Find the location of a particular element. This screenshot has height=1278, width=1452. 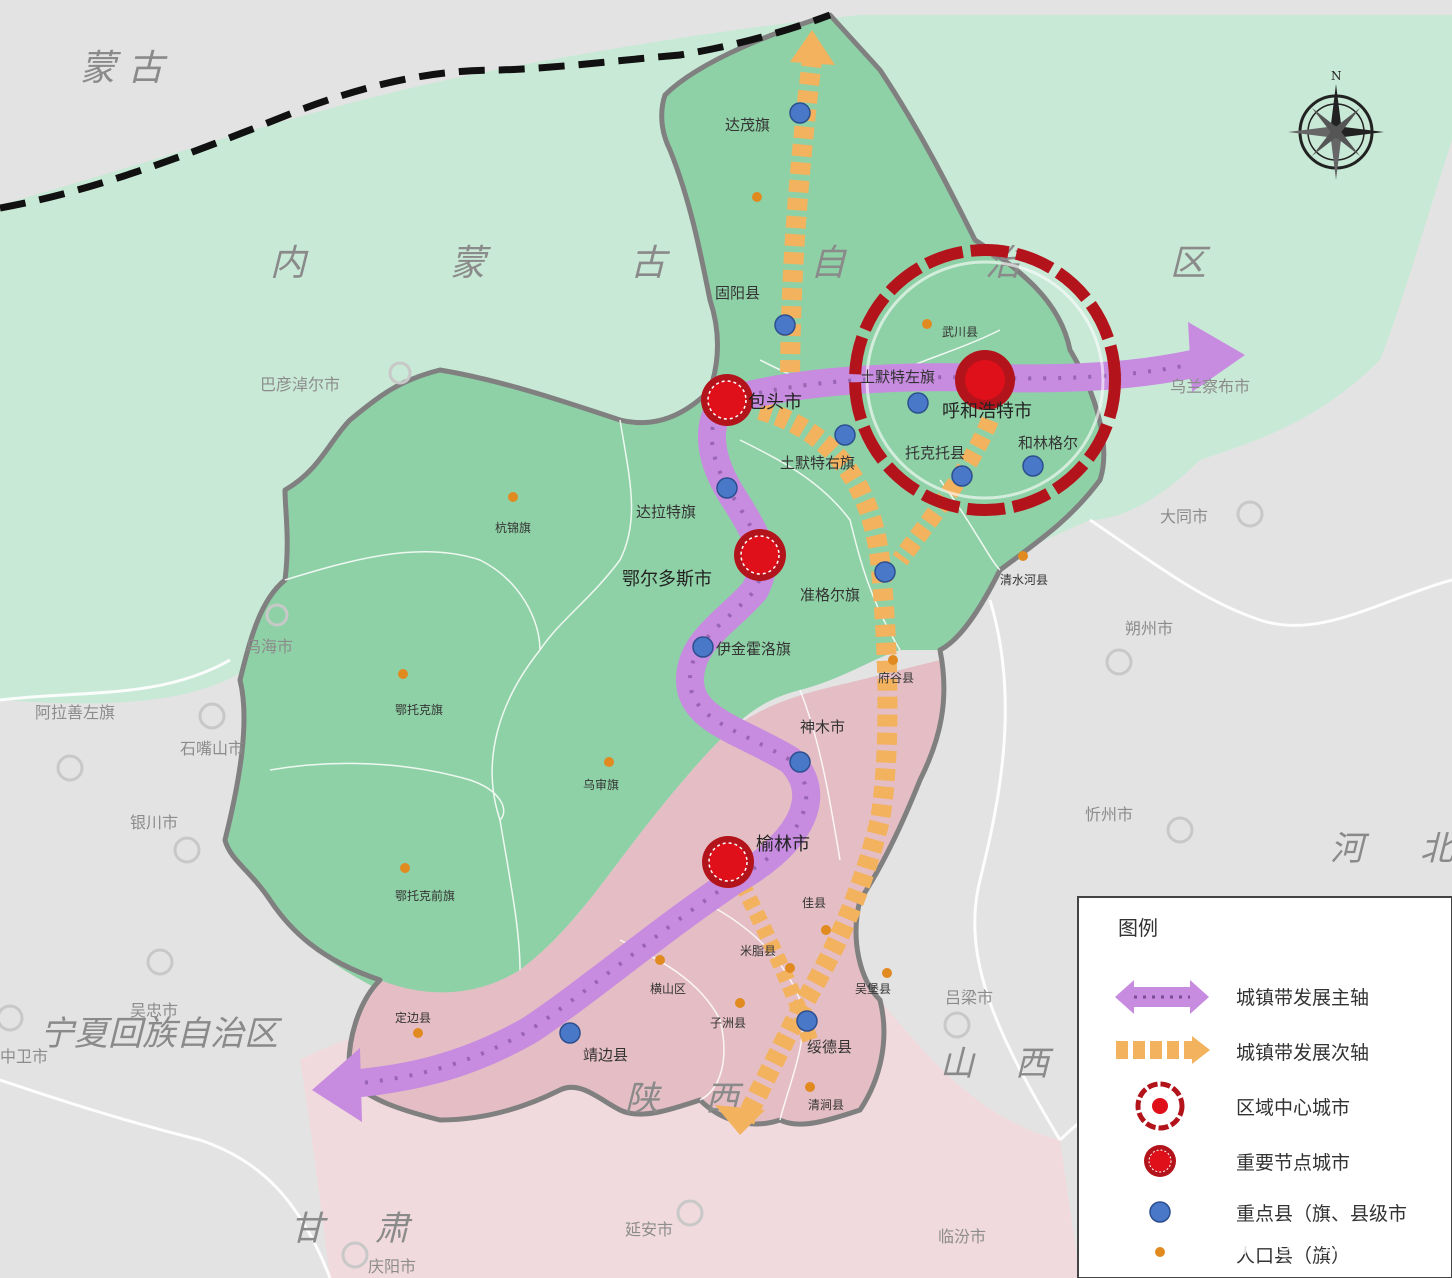

region-label-mongolia: 蒙 古 is located at coordinates (124, 68).